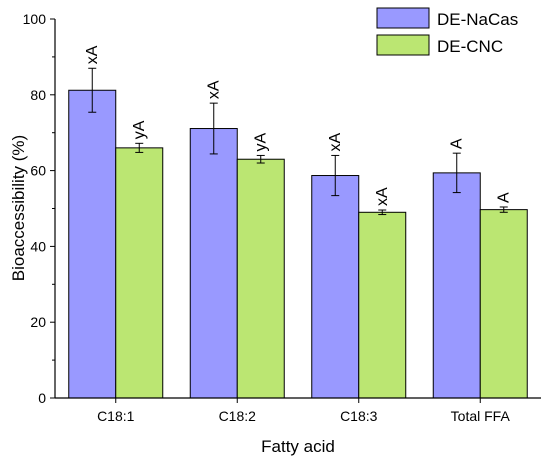 This screenshot has height=463, width=550. I want to click on y-tick-label-0: 0, so click(42, 398).